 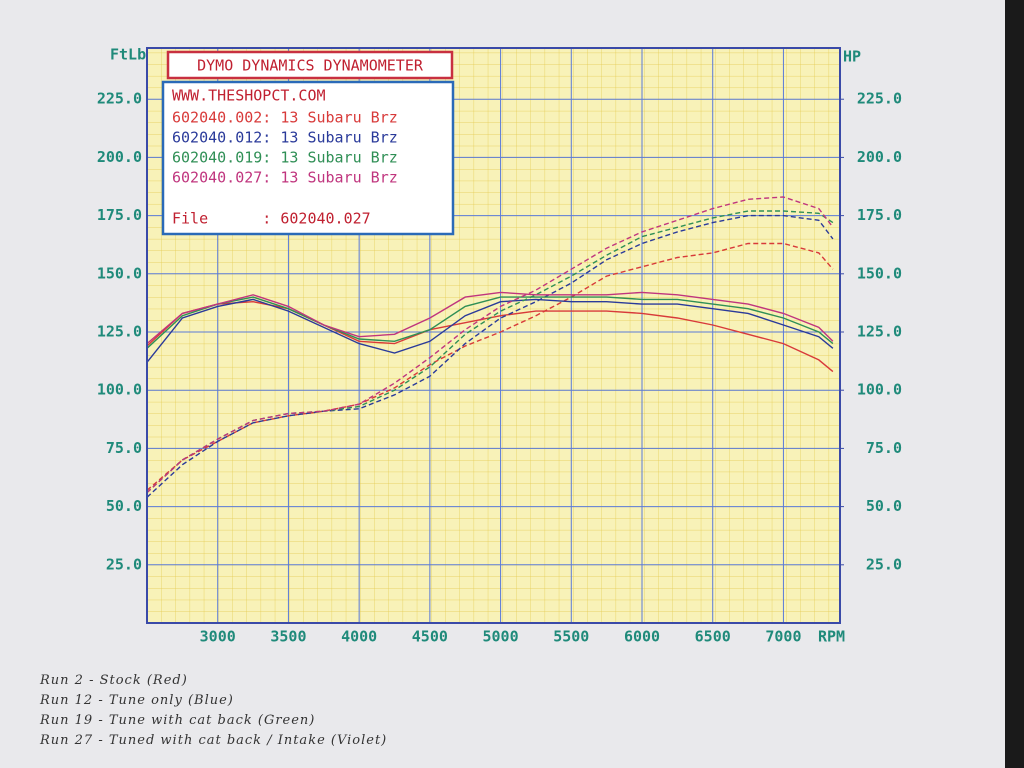 What do you see at coordinates (119, 99) in the screenshot?
I see `y-tick-label: 225.0` at bounding box center [119, 99].